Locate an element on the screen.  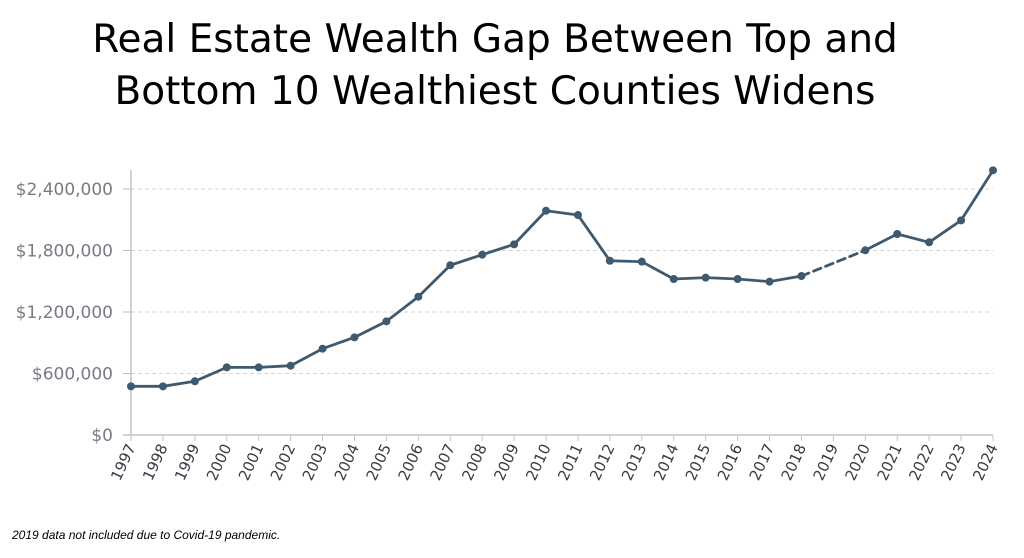
data-point-2016 is located at coordinates (737, 278).